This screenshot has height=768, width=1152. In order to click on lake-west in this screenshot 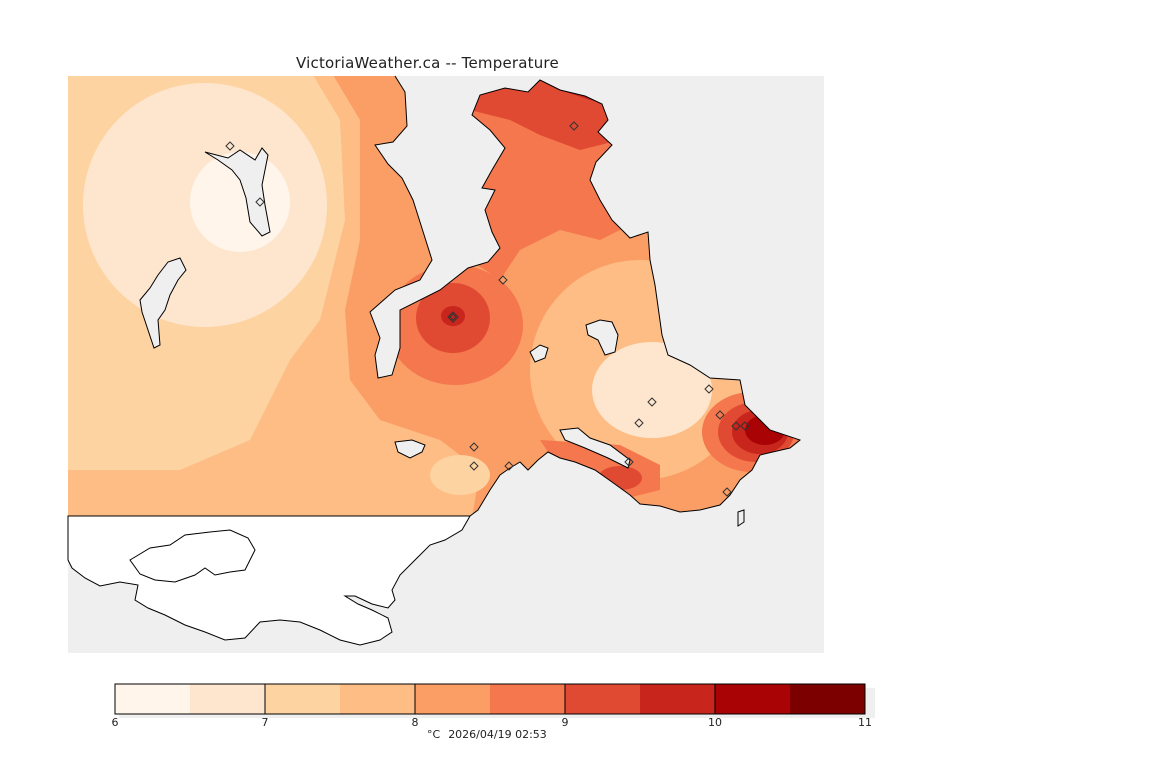, I will do `click(163, 303)`.